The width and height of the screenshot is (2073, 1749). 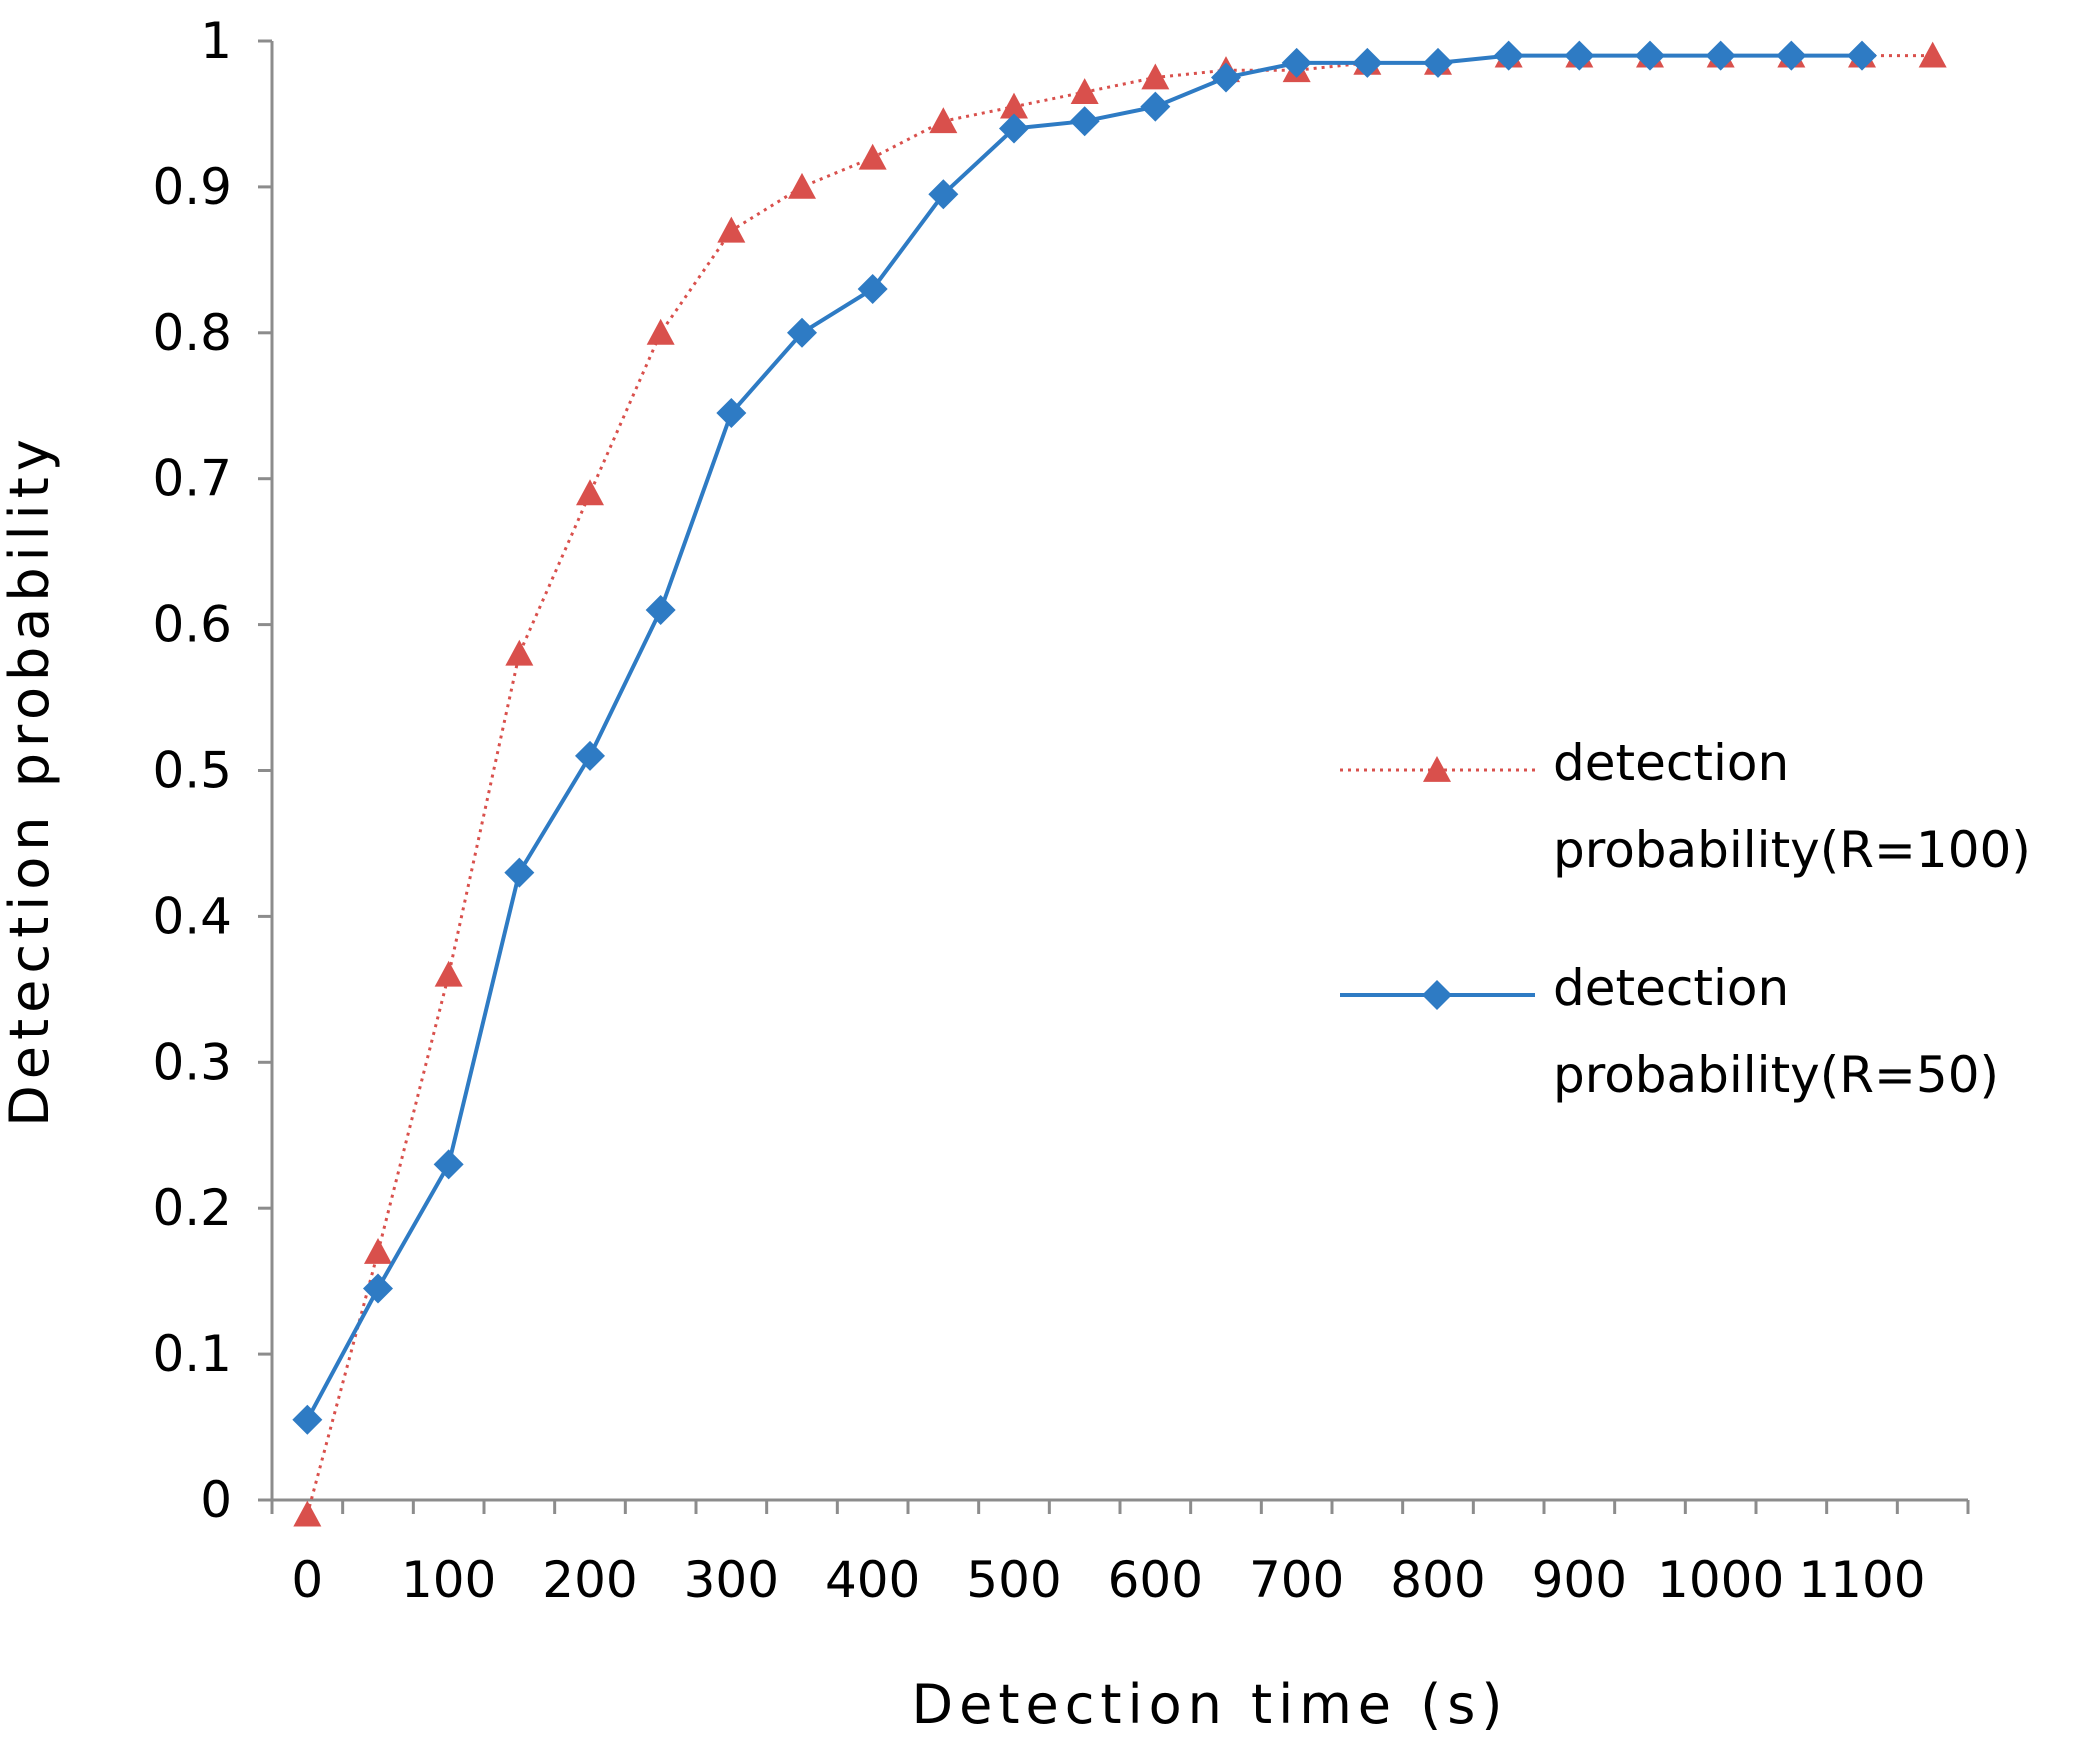 I want to click on legend-marker-diamond, so click(x=1437, y=995).